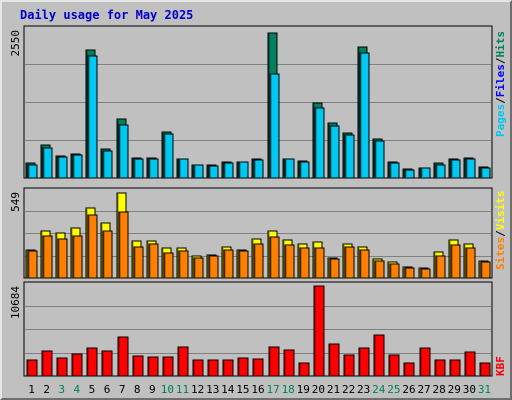 Image resolution: width=512 pixels, height=400 pixels. Describe the element at coordinates (228, 389) in the screenshot. I see `day-label: 14` at that location.